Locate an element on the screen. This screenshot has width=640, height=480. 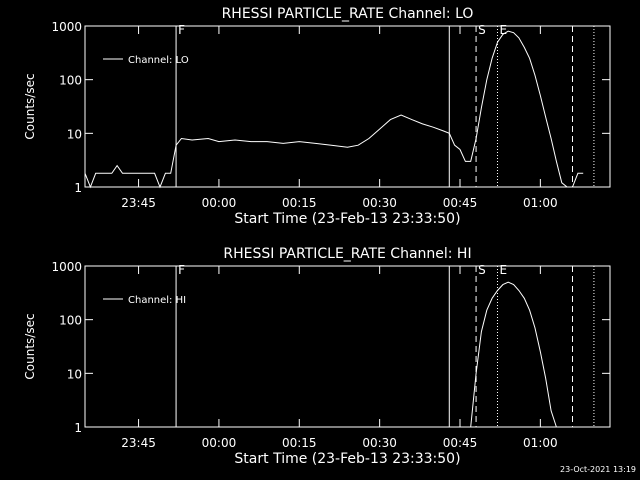
legend-label: Channel: HI is located at coordinates (157, 300).